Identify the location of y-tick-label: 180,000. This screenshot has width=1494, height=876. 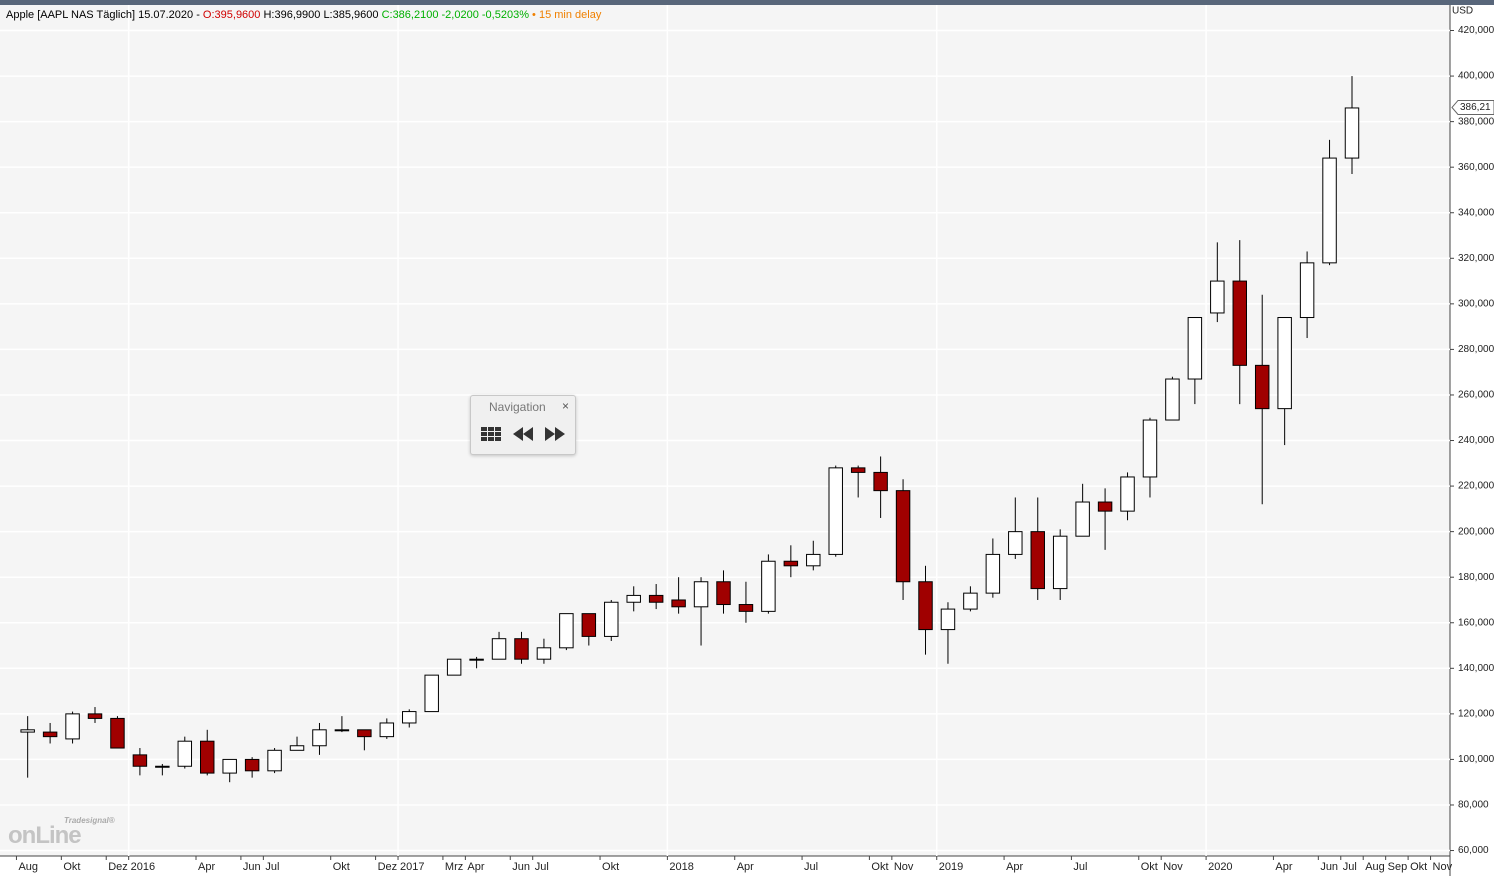
(1476, 577).